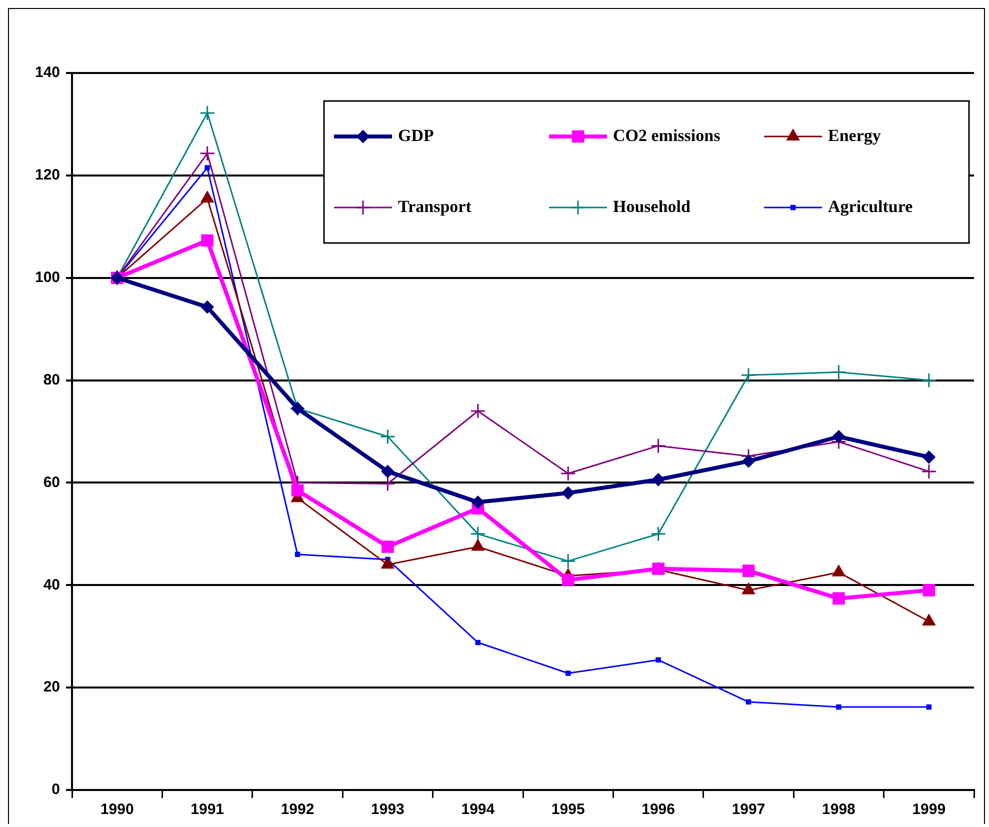 The height and width of the screenshot is (827, 989). Describe the element at coordinates (47, 175) in the screenshot. I see `y-tick-label: 120` at that location.